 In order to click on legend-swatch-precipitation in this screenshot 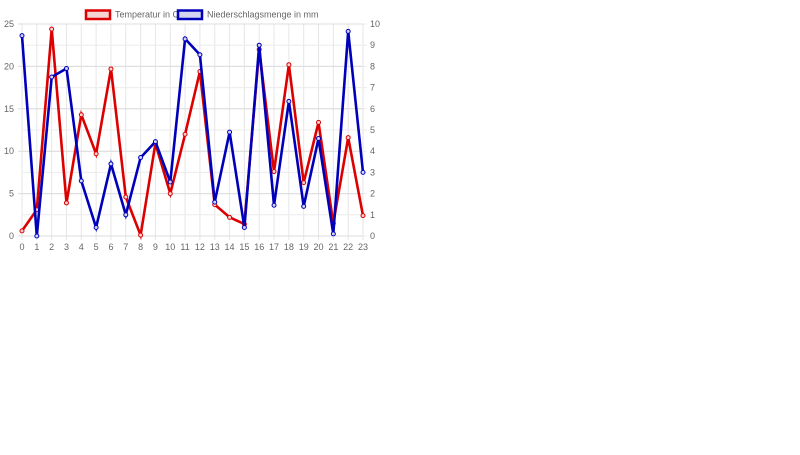, I will do `click(190, 15)`.